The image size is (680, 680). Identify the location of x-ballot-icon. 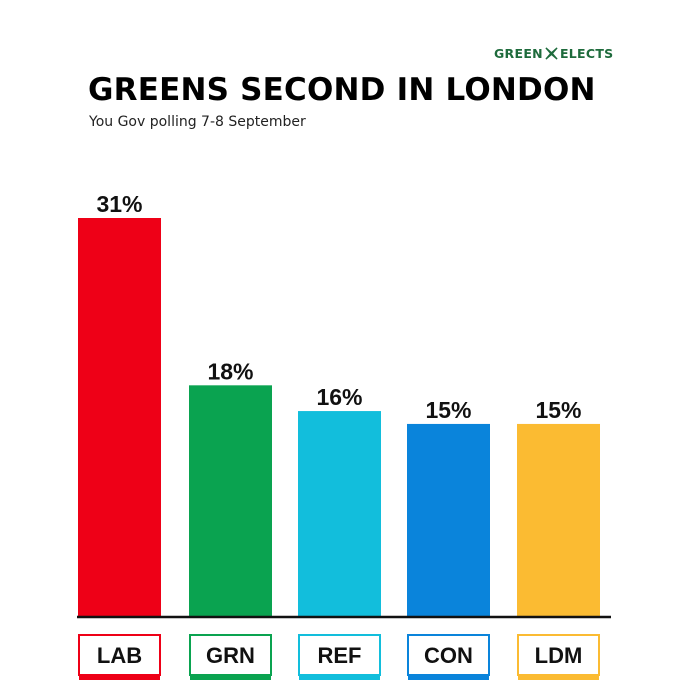
(551, 53).